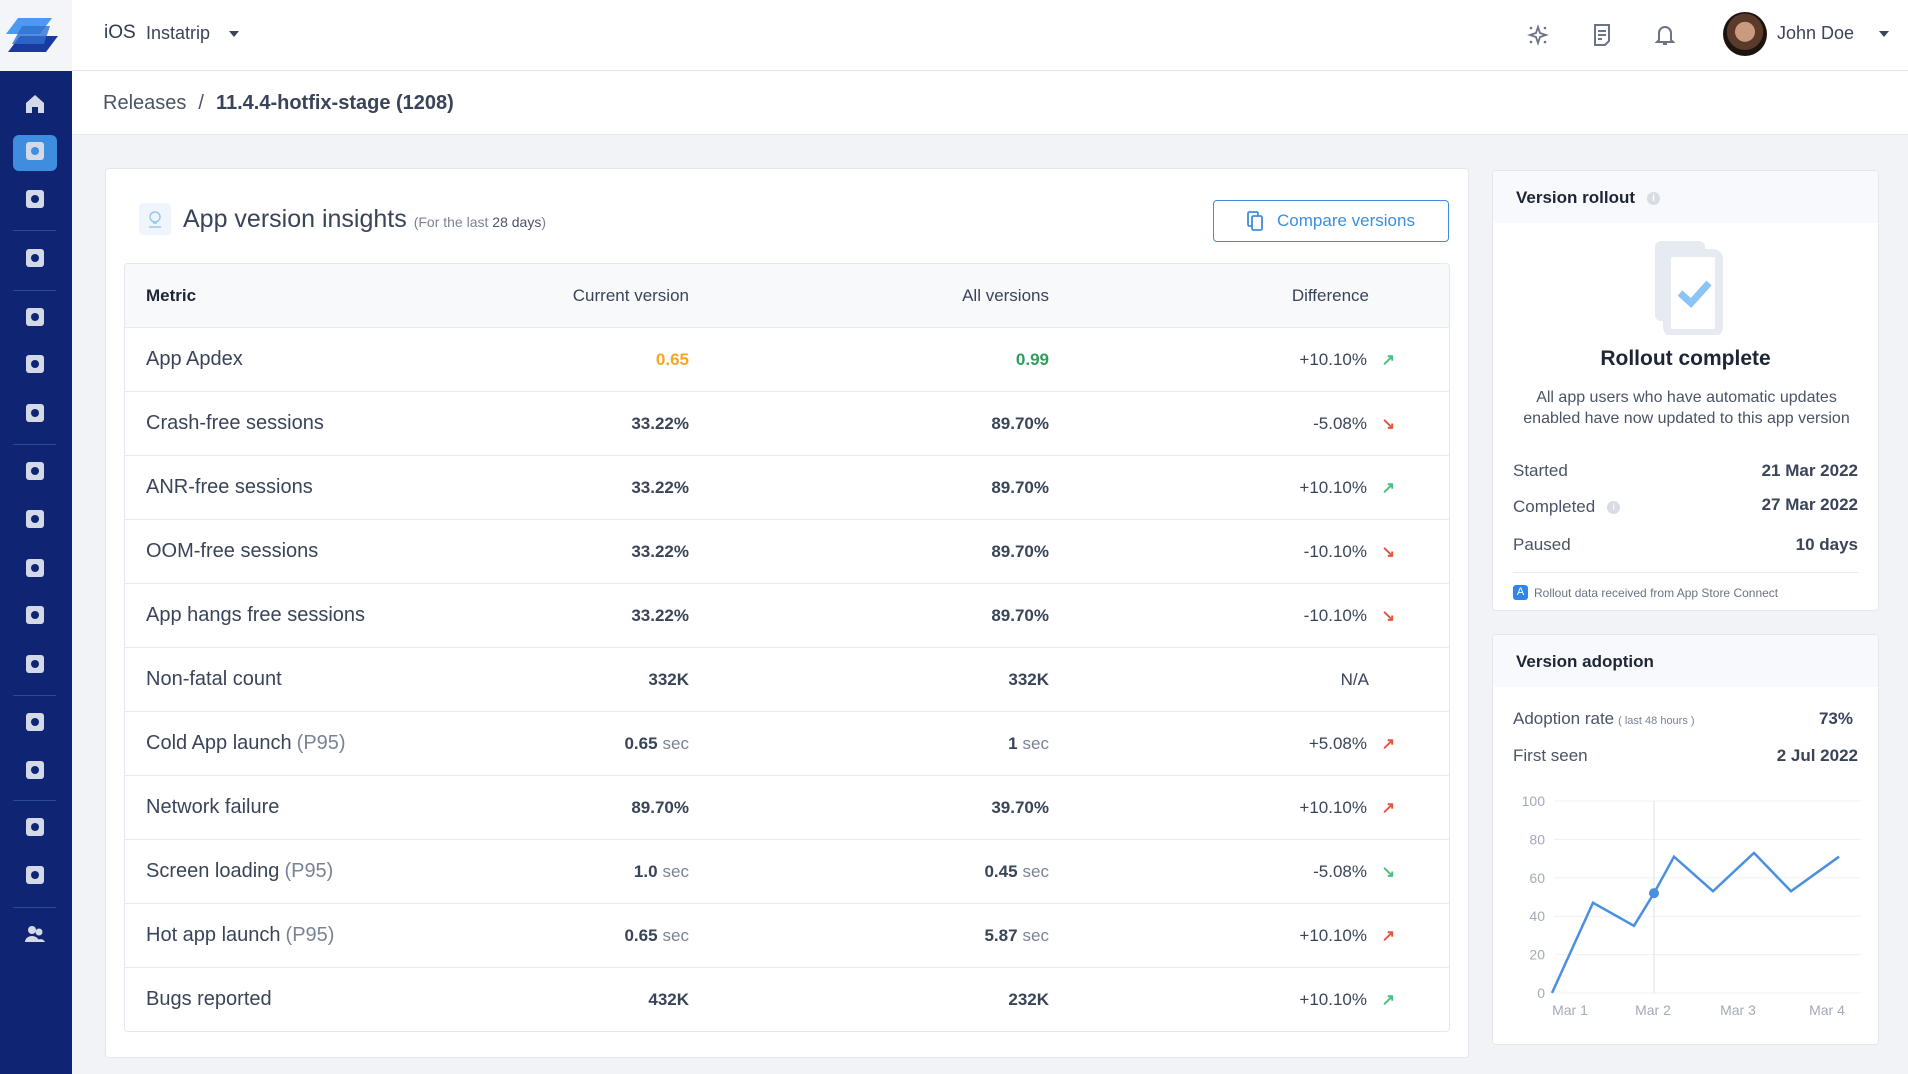 The height and width of the screenshot is (1074, 1908). What do you see at coordinates (35, 666) in the screenshot?
I see `sidebar-item-flows` at bounding box center [35, 666].